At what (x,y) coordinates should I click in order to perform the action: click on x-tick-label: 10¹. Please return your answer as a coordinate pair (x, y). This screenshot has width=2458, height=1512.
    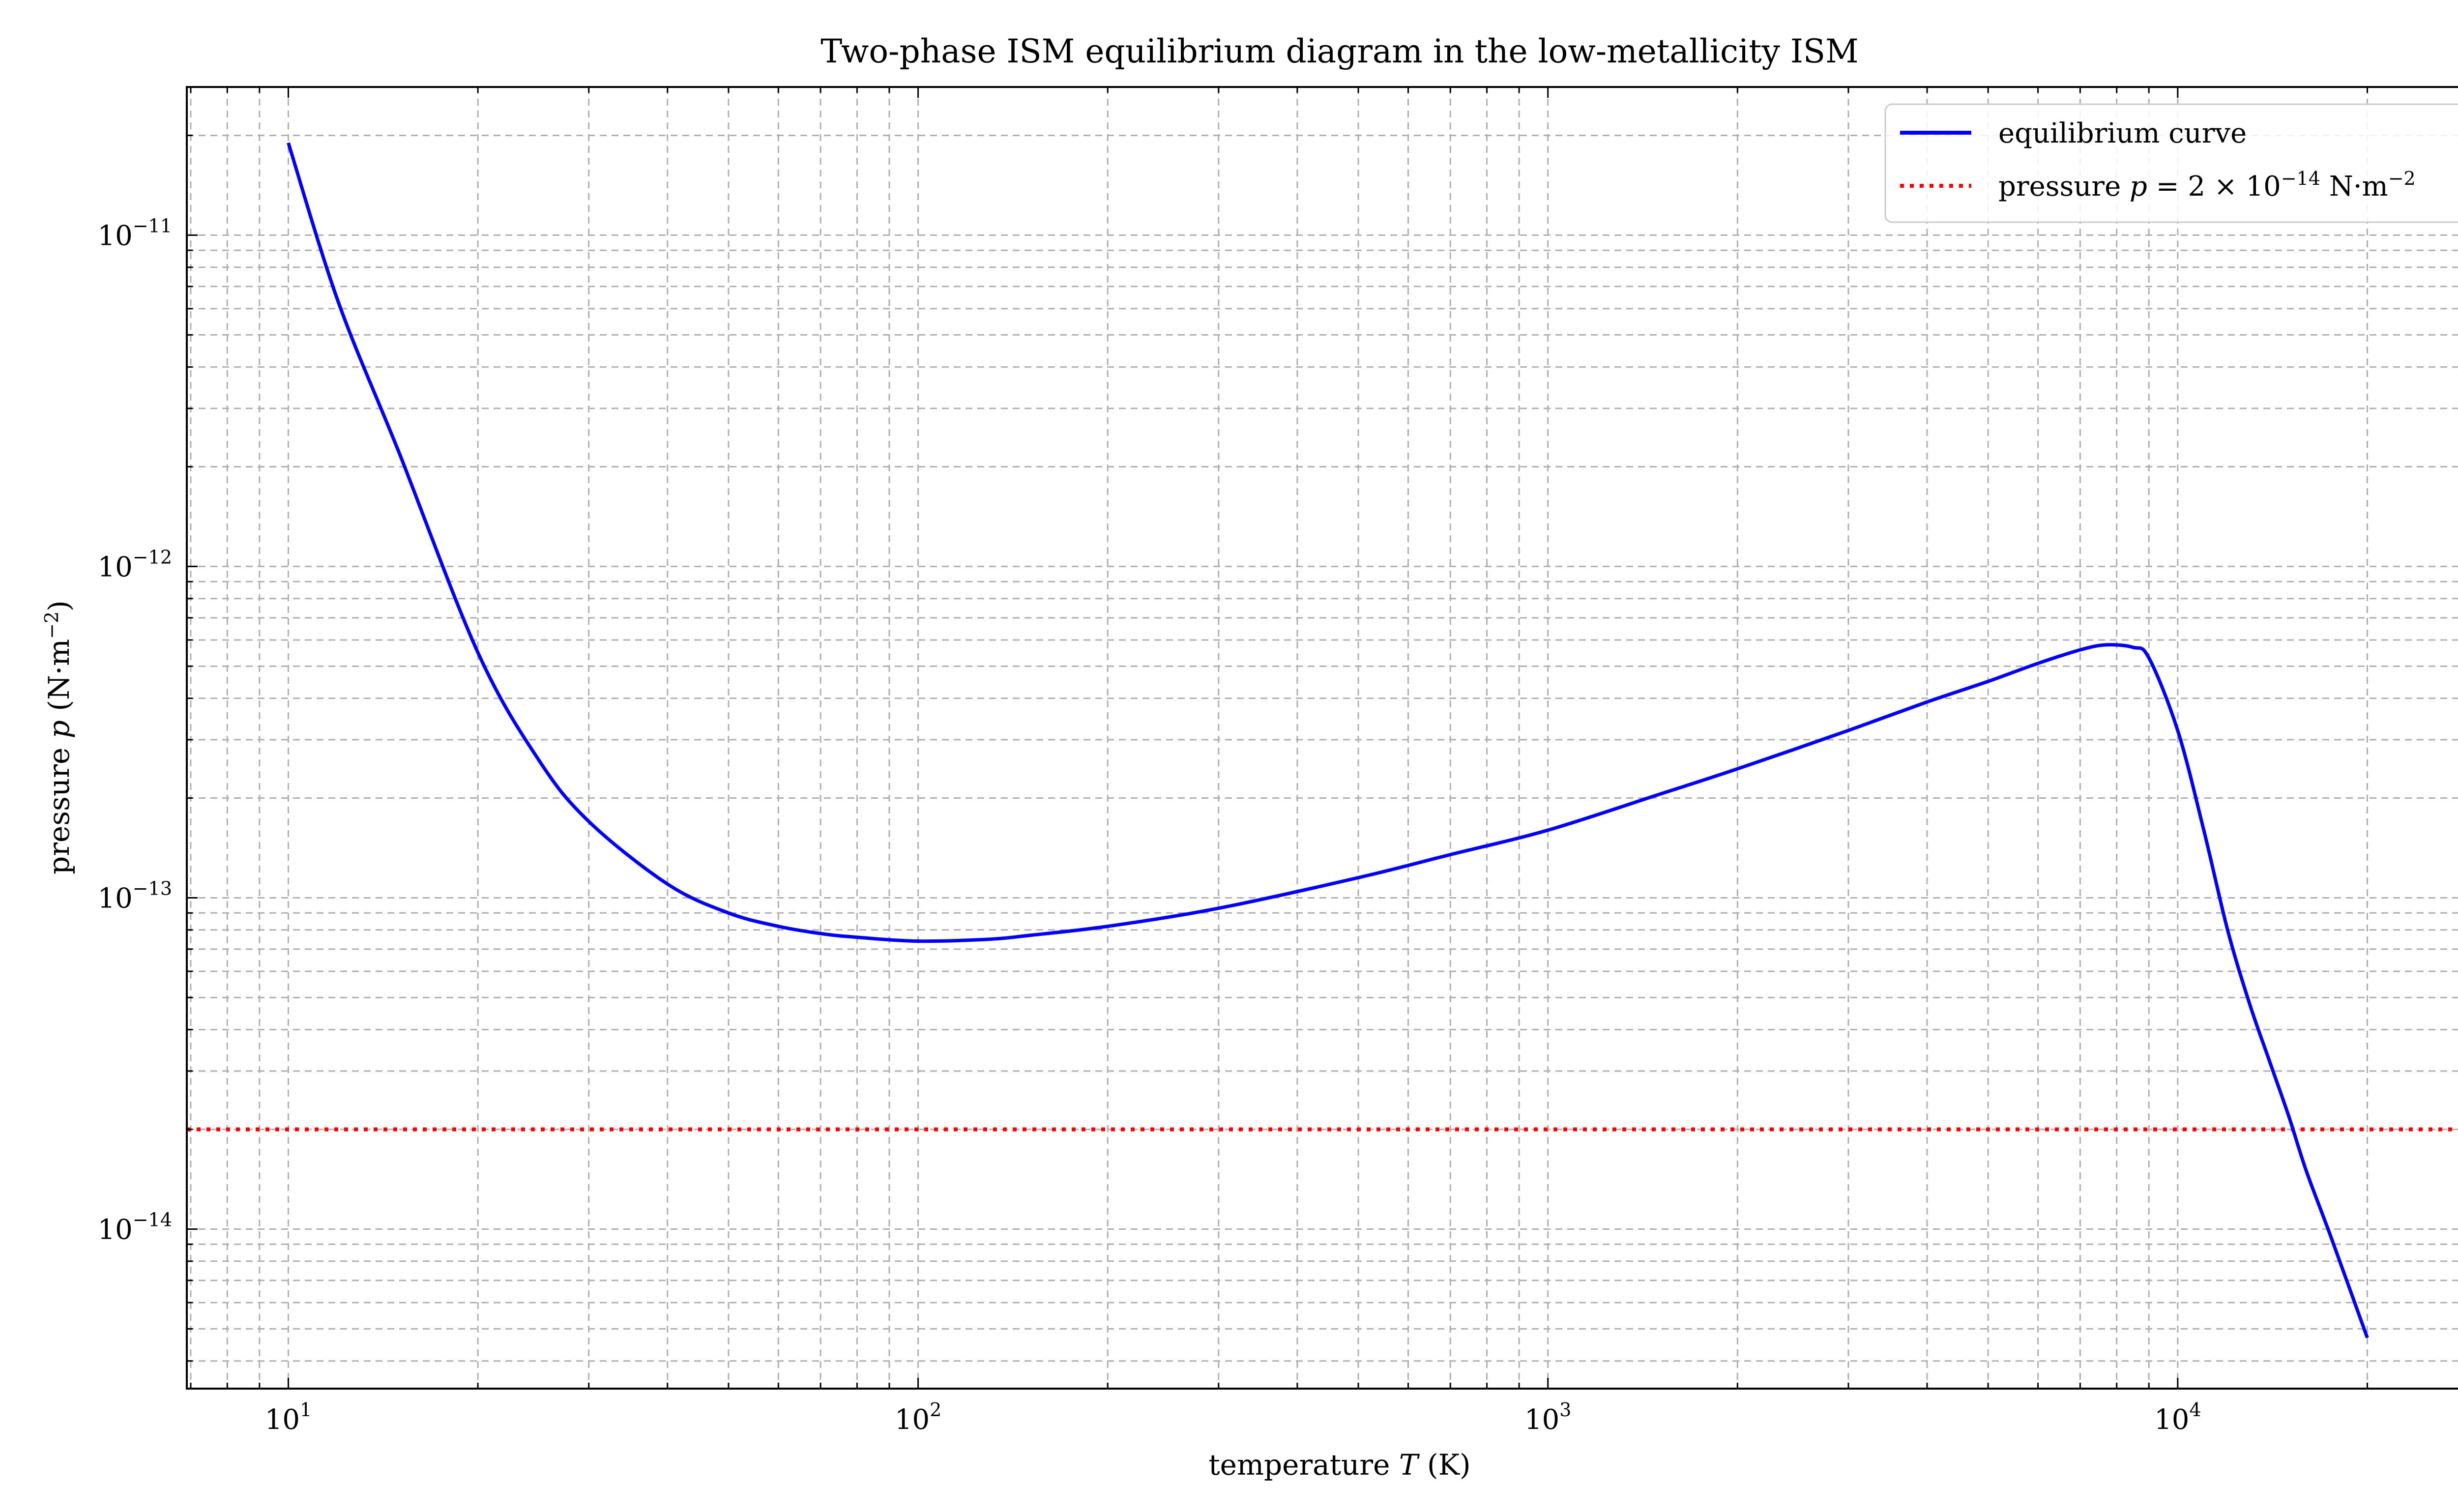
    Looking at the image, I should click on (288, 1417).